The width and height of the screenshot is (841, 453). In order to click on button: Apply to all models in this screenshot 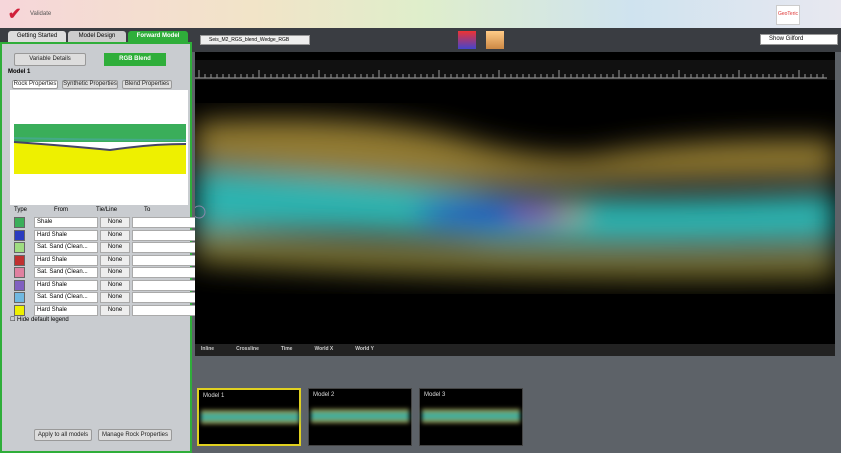, I will do `click(63, 435)`.